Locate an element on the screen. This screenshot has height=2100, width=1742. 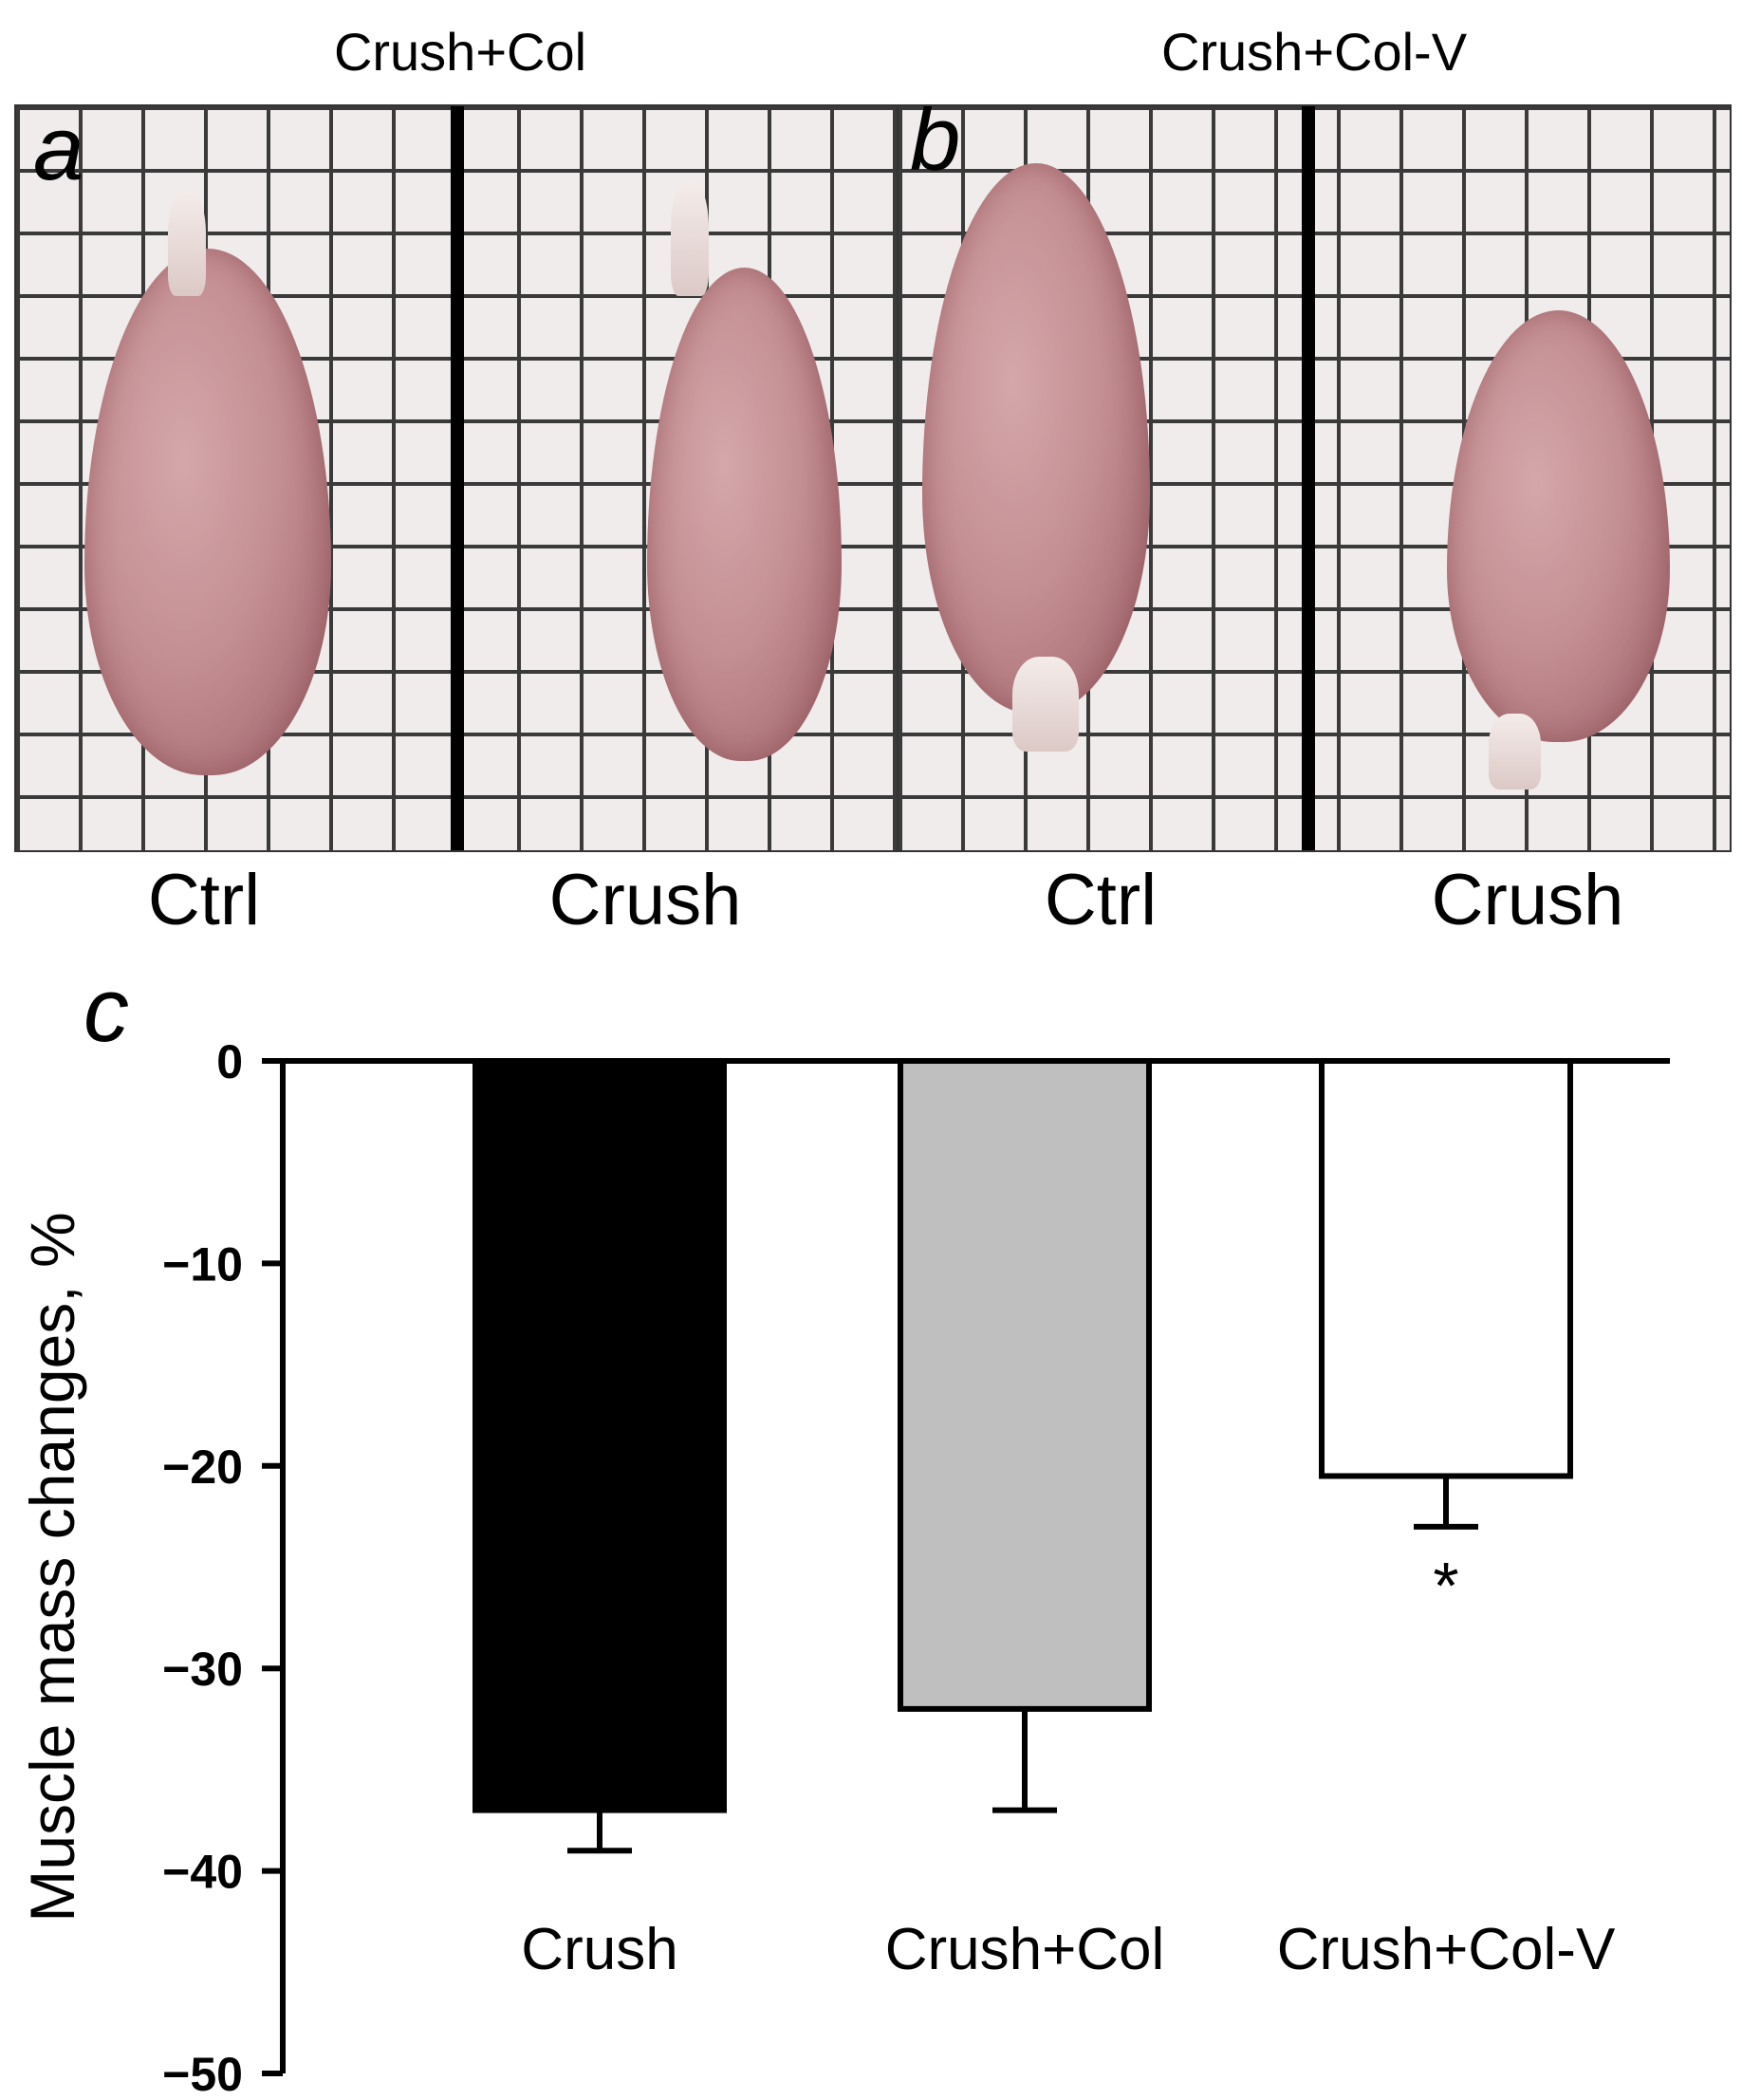
x-category-label: Crush+Col-V is located at coordinates (1446, 1949).